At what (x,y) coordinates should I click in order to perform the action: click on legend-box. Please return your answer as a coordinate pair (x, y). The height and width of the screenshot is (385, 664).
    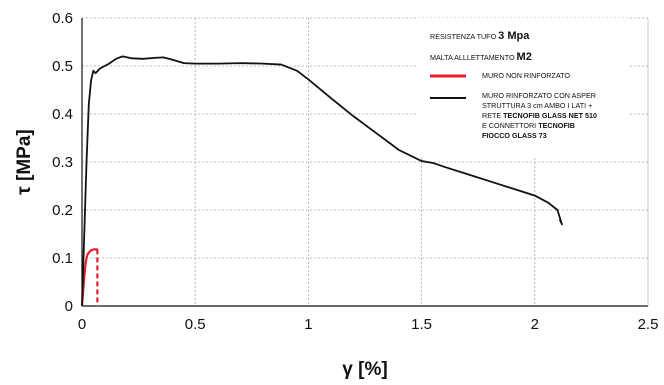
    Looking at the image, I should click on (523, 87).